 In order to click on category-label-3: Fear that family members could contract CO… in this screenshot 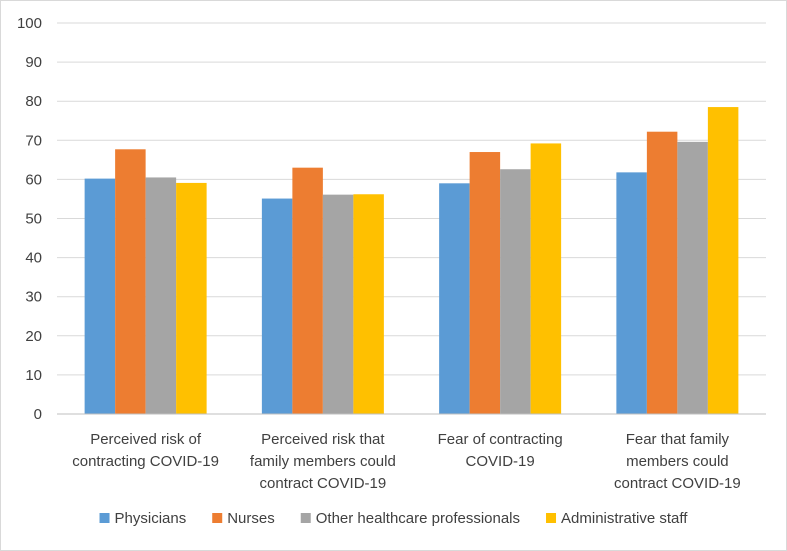, I will do `click(677, 461)`.